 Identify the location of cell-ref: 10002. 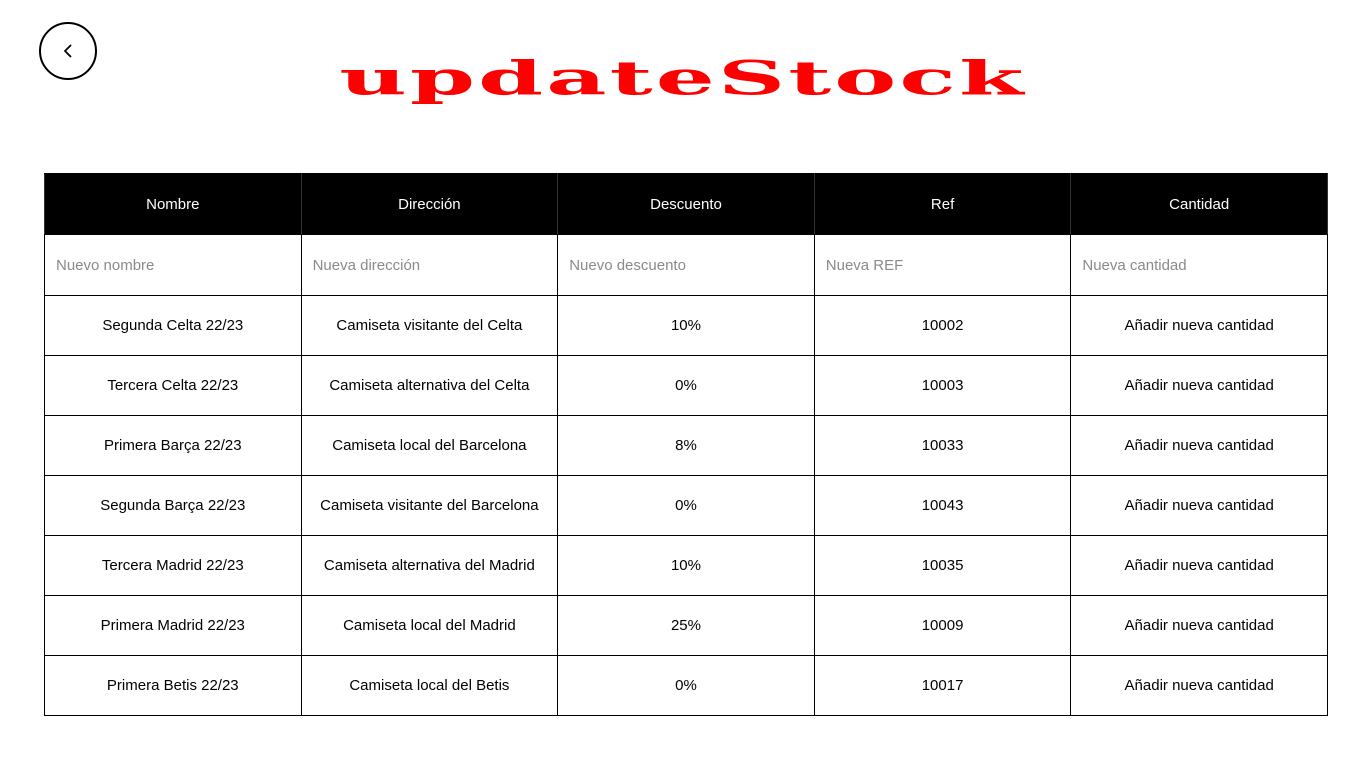
(942, 325).